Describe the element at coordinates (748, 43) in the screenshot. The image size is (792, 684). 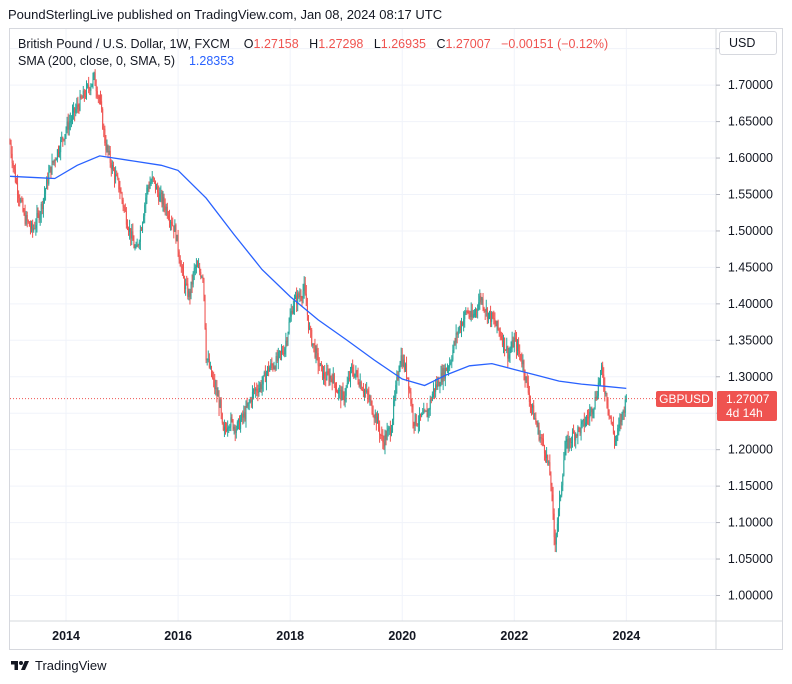
I see `currency-button: USD` at that location.